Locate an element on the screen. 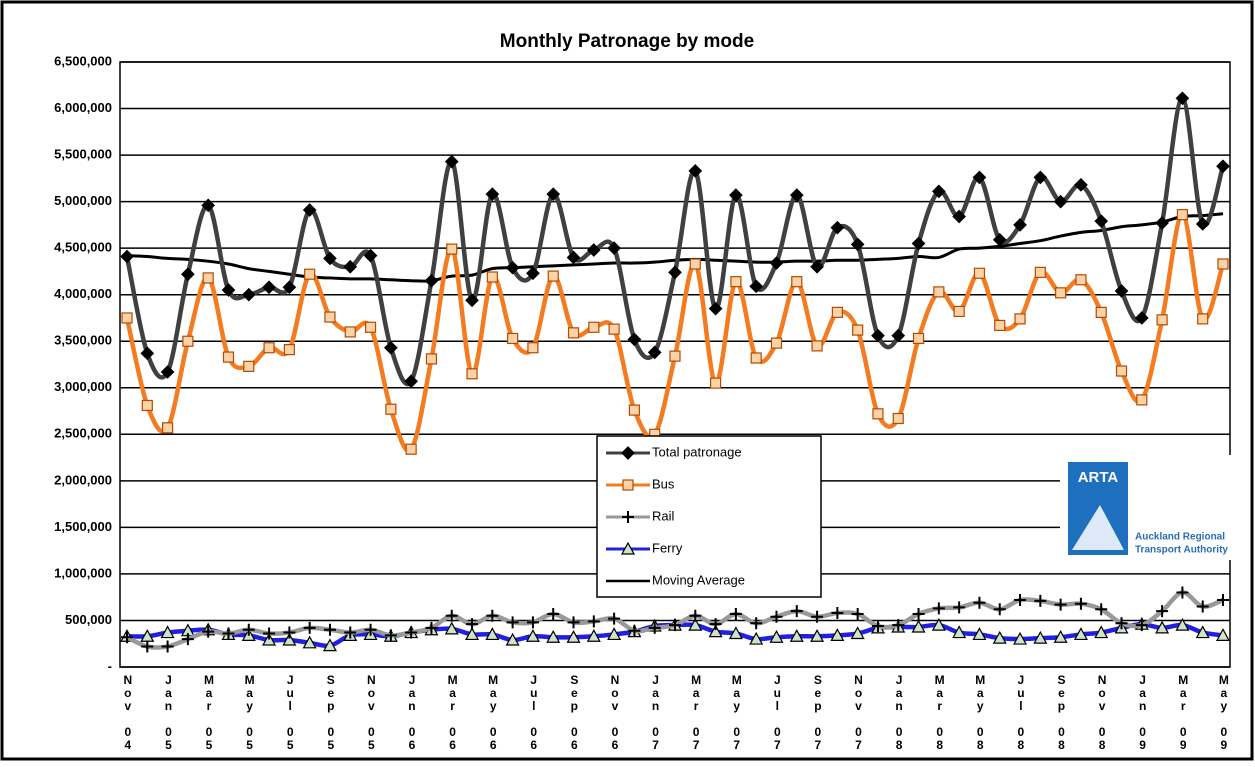 This screenshot has height=767, width=1255. y-tick-label: 6,000,000 is located at coordinates (83, 107).